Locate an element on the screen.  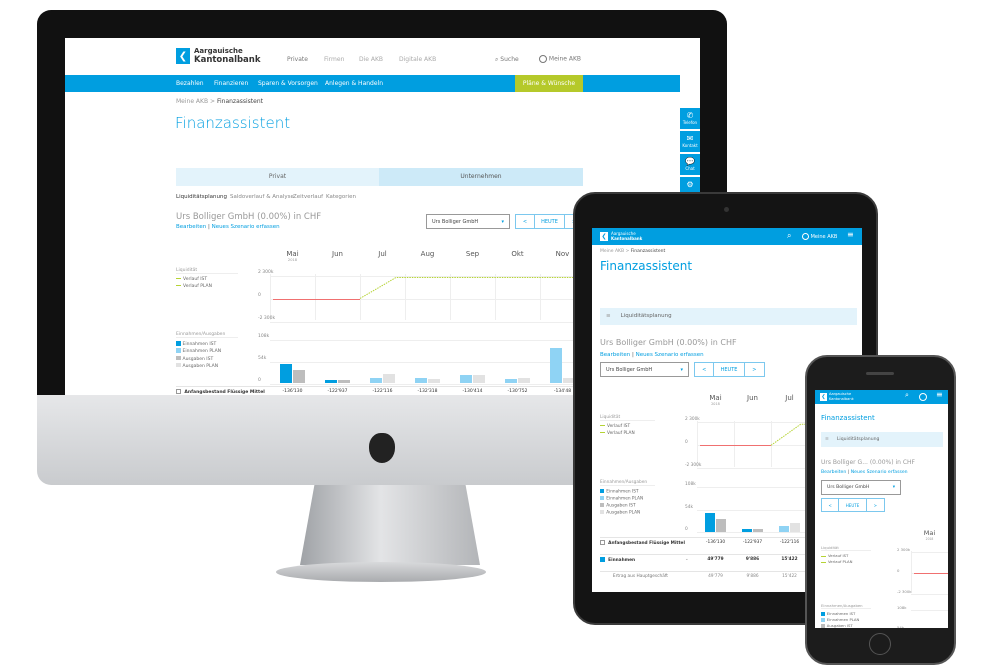
top-nav-private: Private is located at coordinates (297, 59).